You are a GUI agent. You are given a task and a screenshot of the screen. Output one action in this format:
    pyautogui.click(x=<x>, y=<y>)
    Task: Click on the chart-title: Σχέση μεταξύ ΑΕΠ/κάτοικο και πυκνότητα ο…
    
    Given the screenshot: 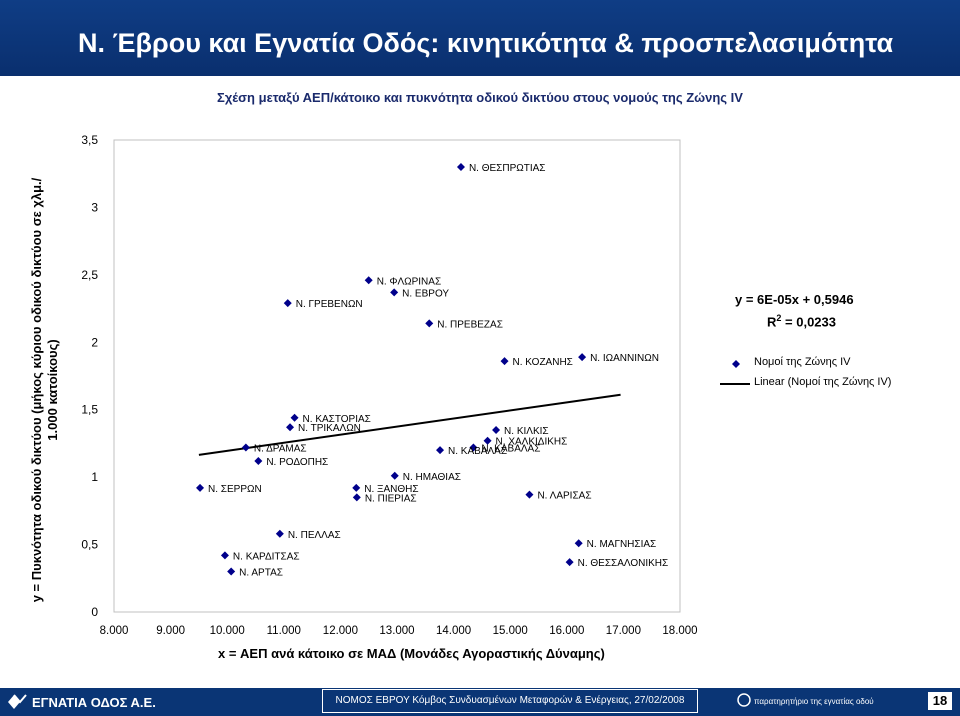 What is the action you would take?
    pyautogui.click(x=480, y=97)
    